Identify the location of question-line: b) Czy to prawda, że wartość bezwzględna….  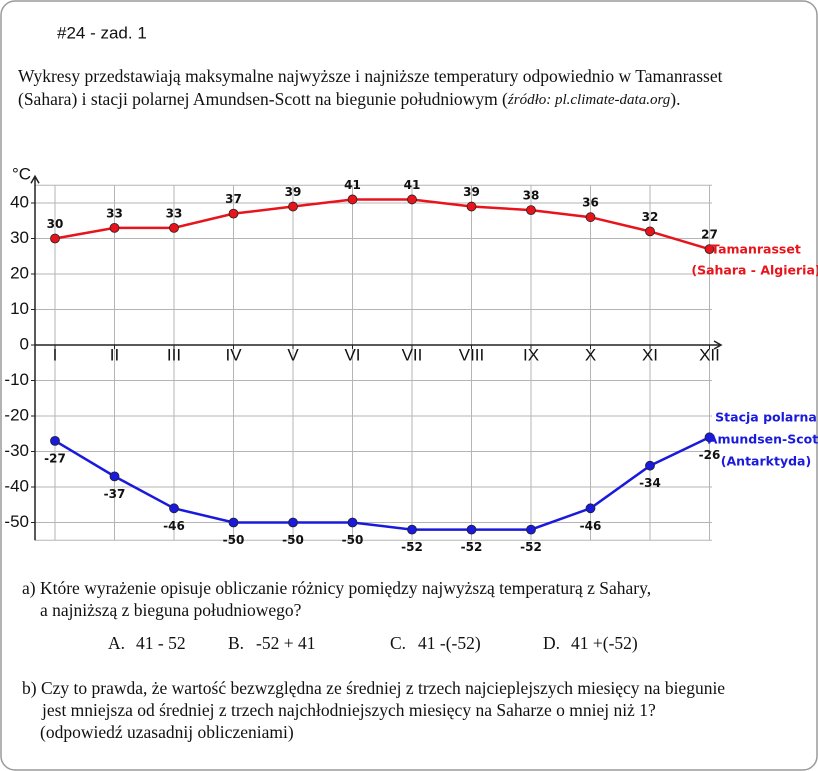
(373, 688).